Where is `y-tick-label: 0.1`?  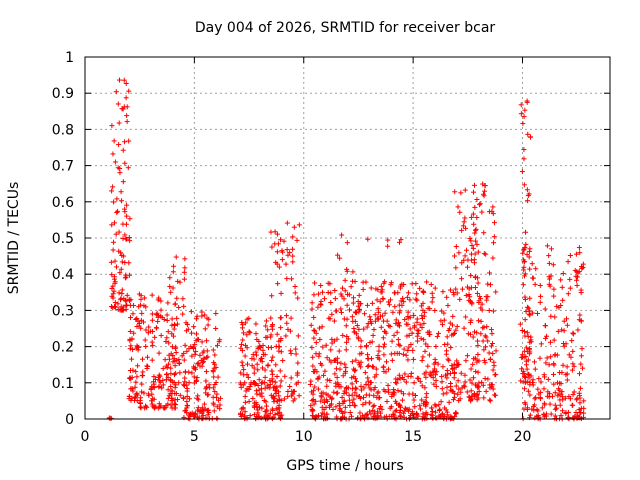 y-tick-label: 0.1 is located at coordinates (63, 384).